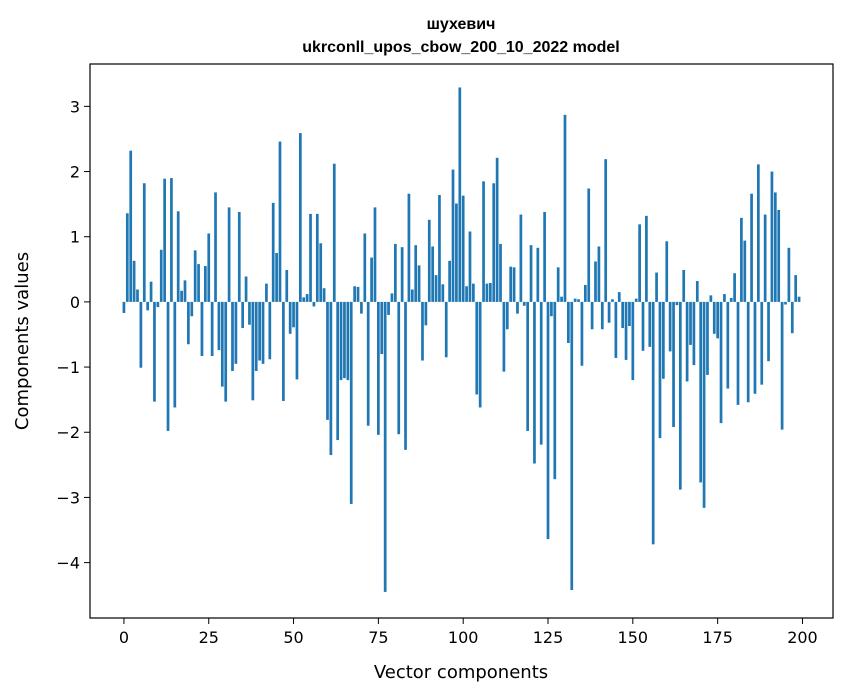 This screenshot has width=847, height=696. I want to click on x-axis-label: Vector components, so click(461, 672).